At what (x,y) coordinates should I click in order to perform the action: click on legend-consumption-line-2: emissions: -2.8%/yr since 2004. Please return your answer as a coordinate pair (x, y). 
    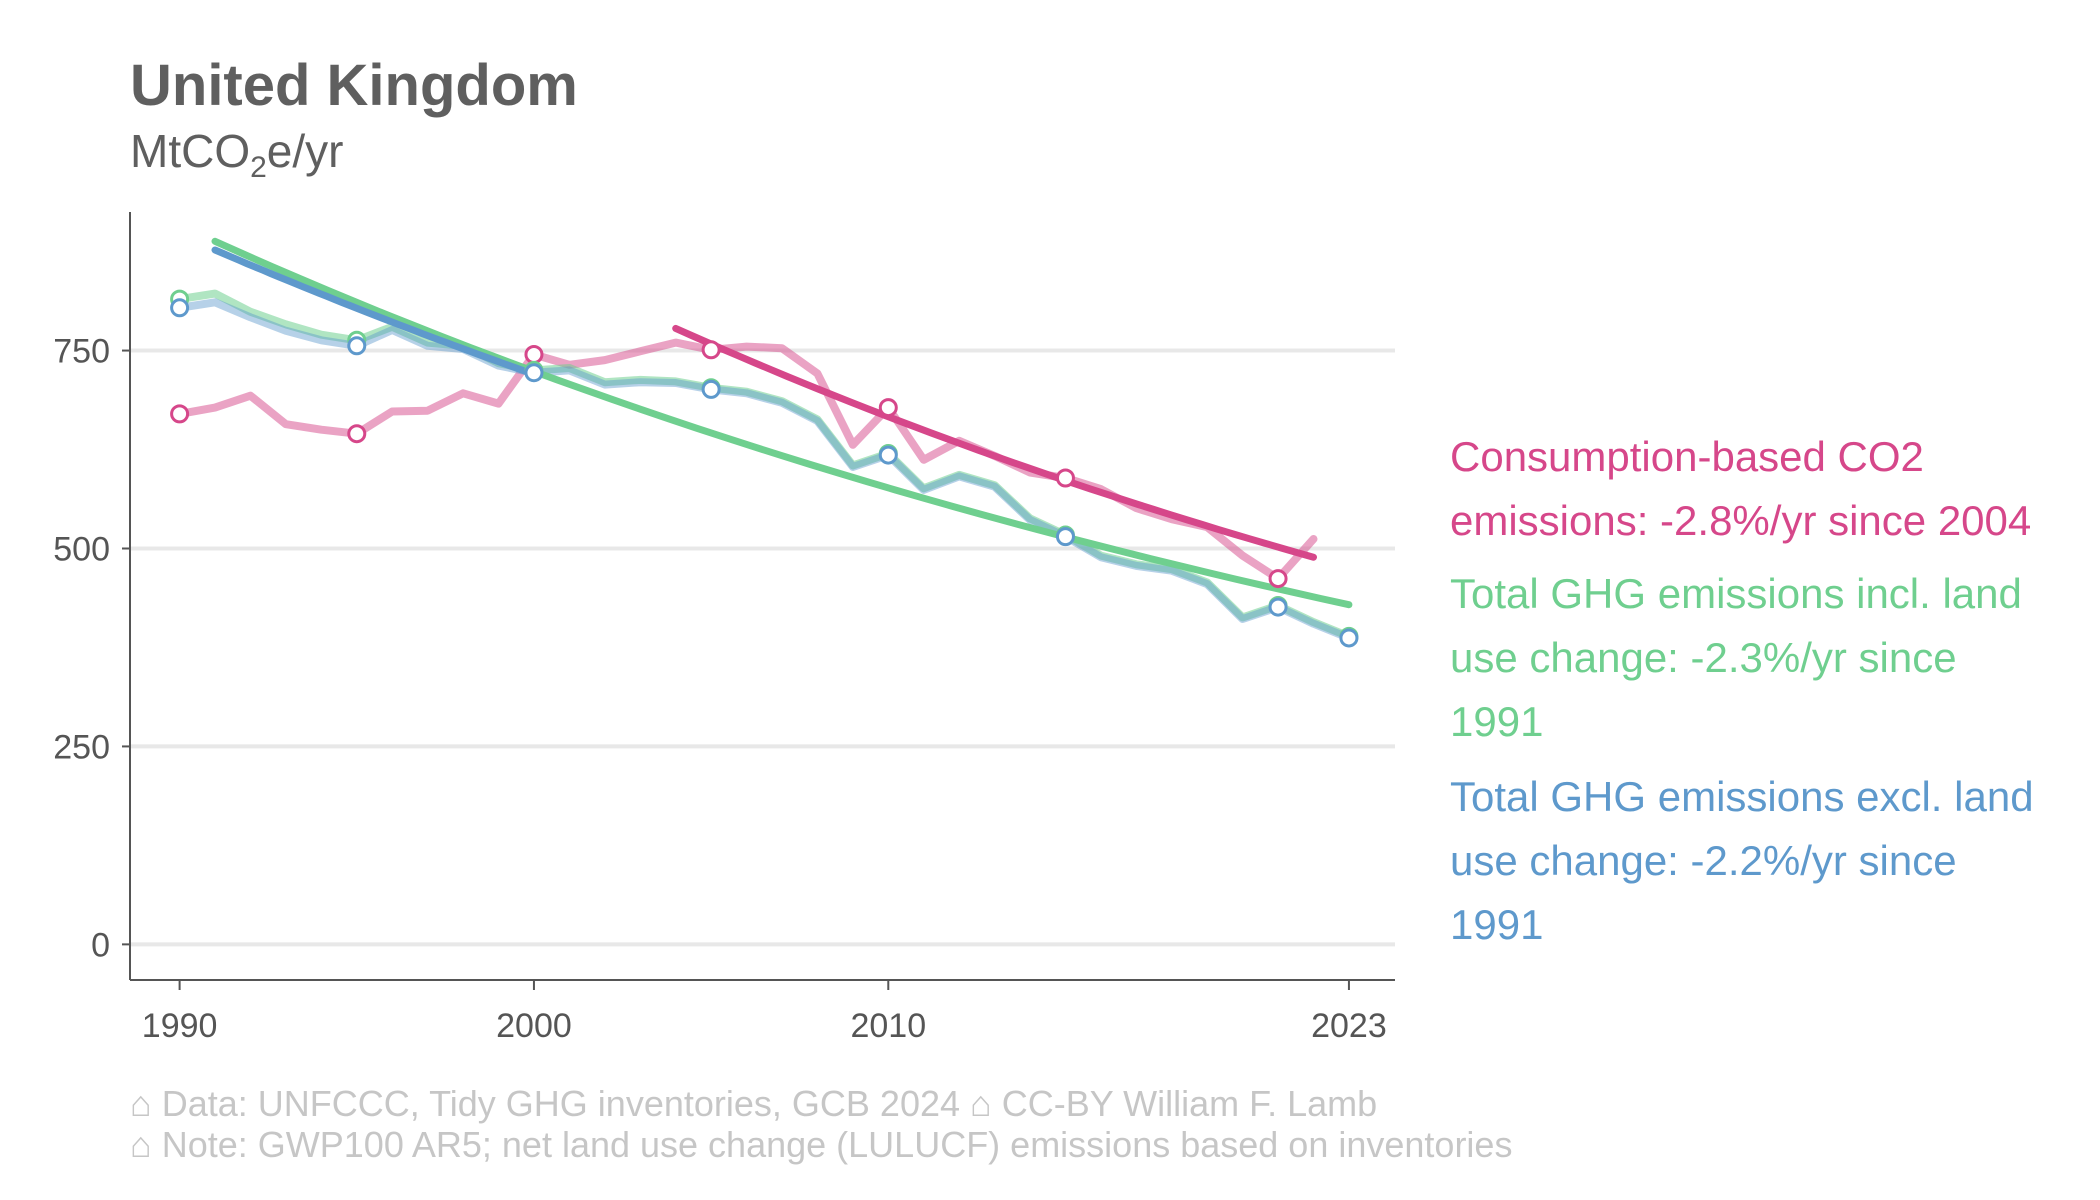
    Looking at the image, I should click on (1741, 520).